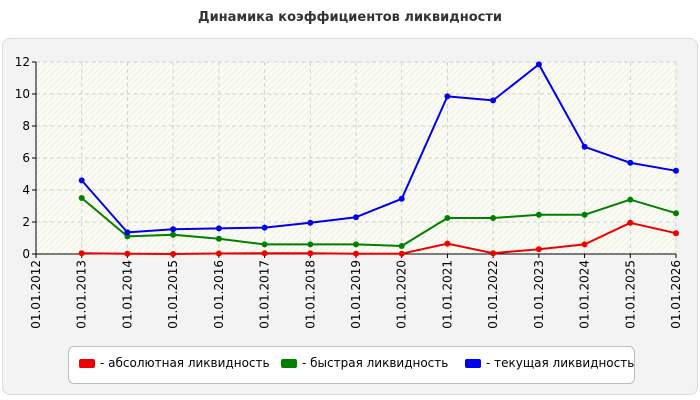  What do you see at coordinates (310, 294) in the screenshot?
I see `x-tick-label: 01.01.2018` at bounding box center [310, 294].